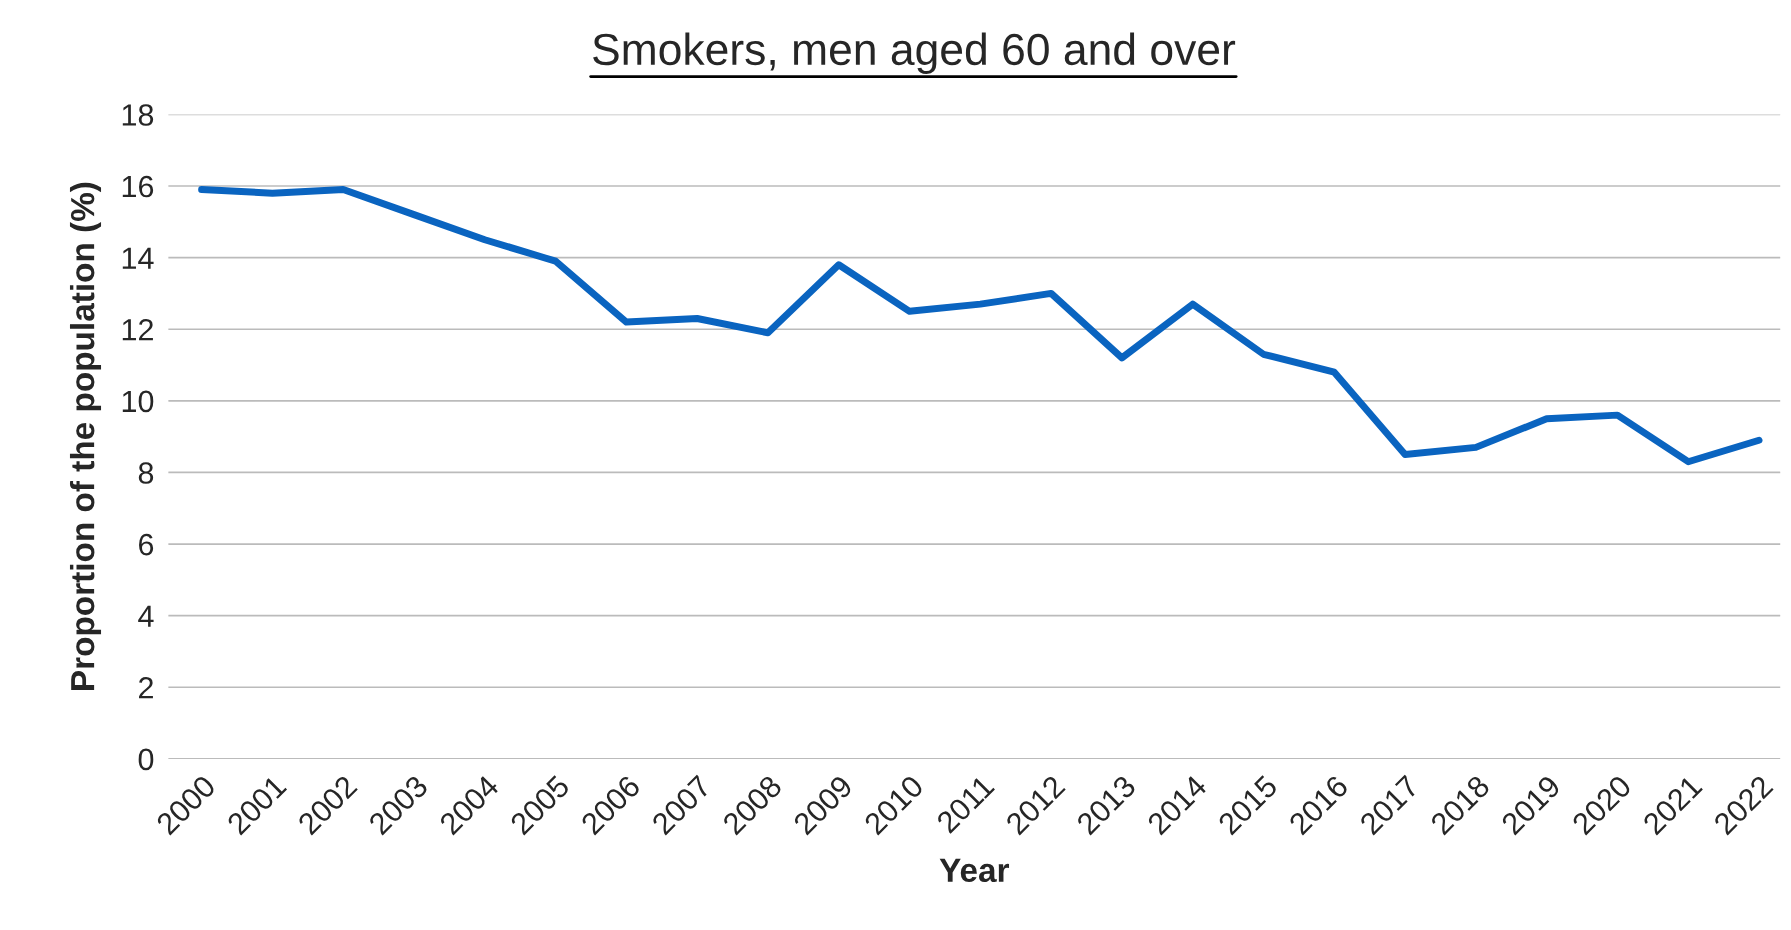 The height and width of the screenshot is (930, 1791). I want to click on chart-title: Smokers, men aged 60 and over, so click(914, 53).